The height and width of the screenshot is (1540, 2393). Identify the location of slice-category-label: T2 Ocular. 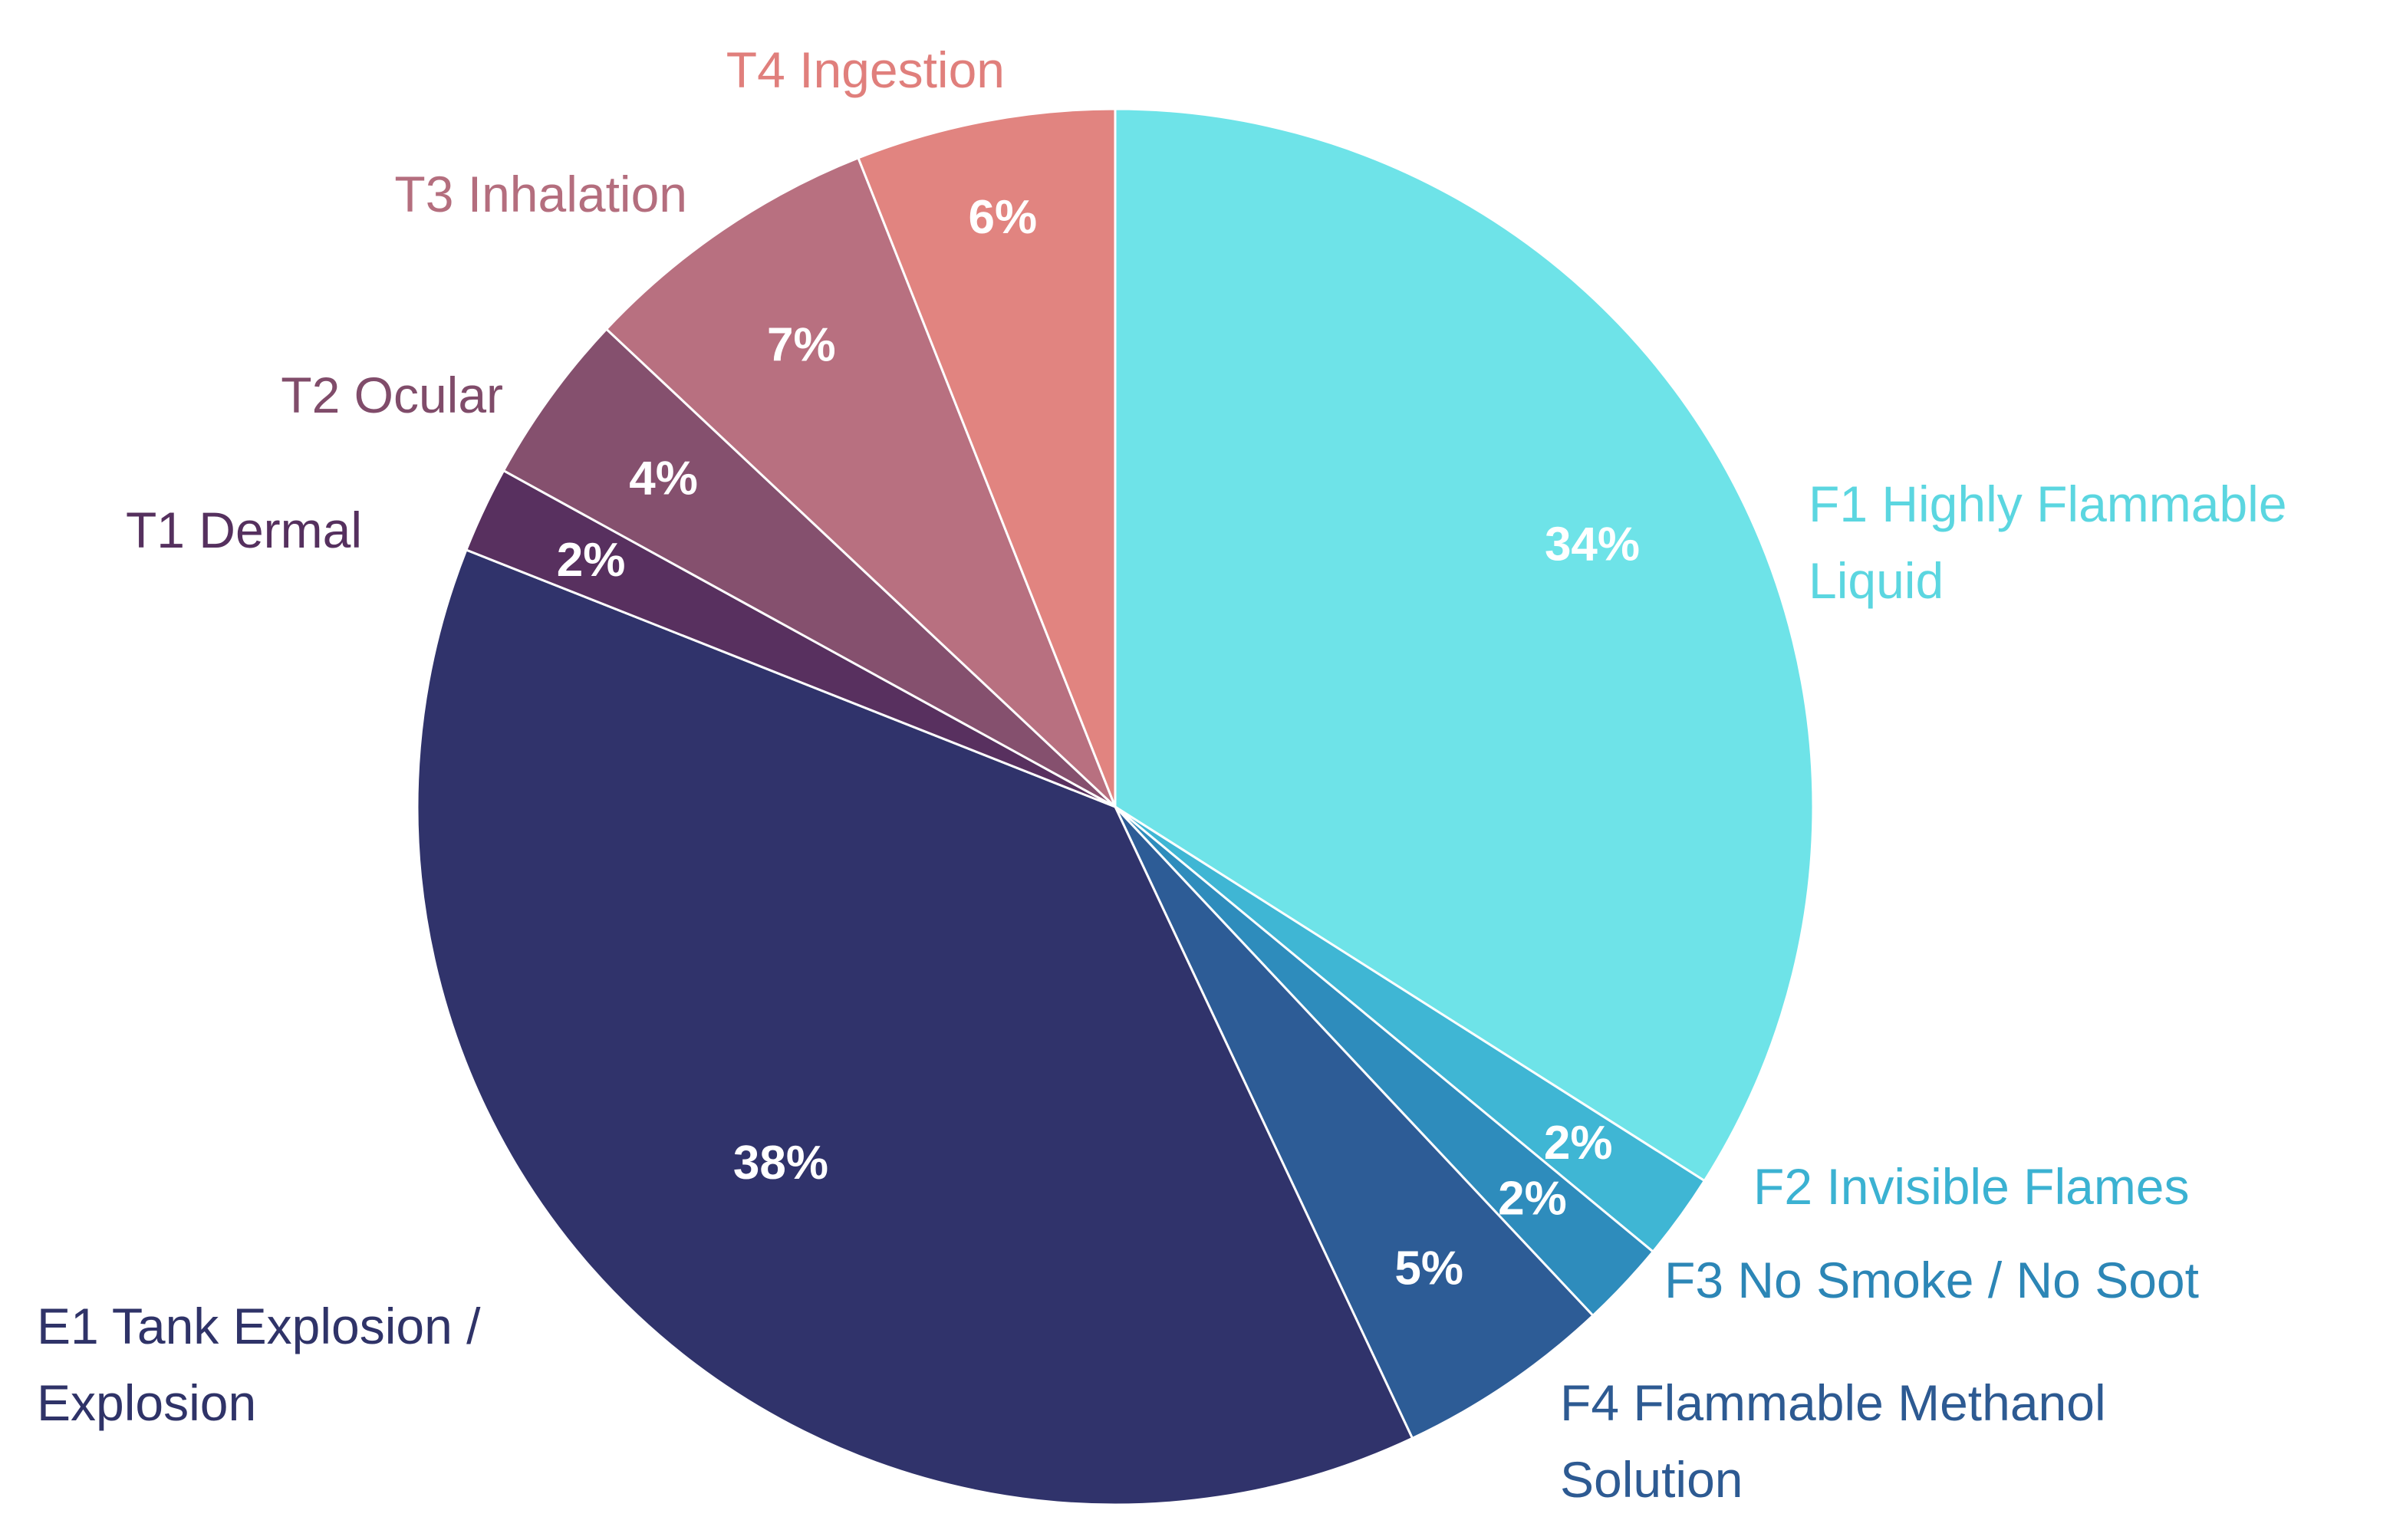
(392, 395).